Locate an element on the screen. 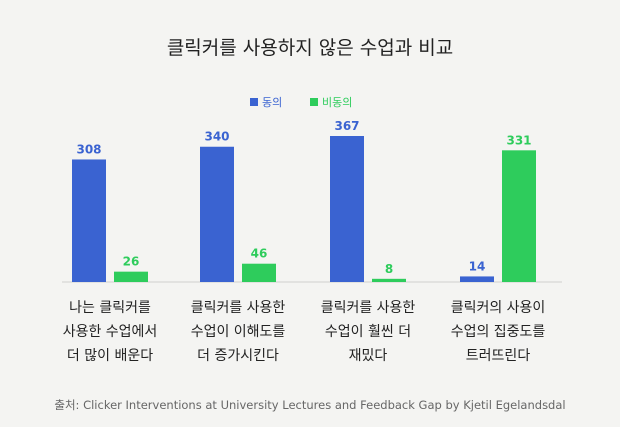  value-label-0-3: 14 is located at coordinates (477, 266).